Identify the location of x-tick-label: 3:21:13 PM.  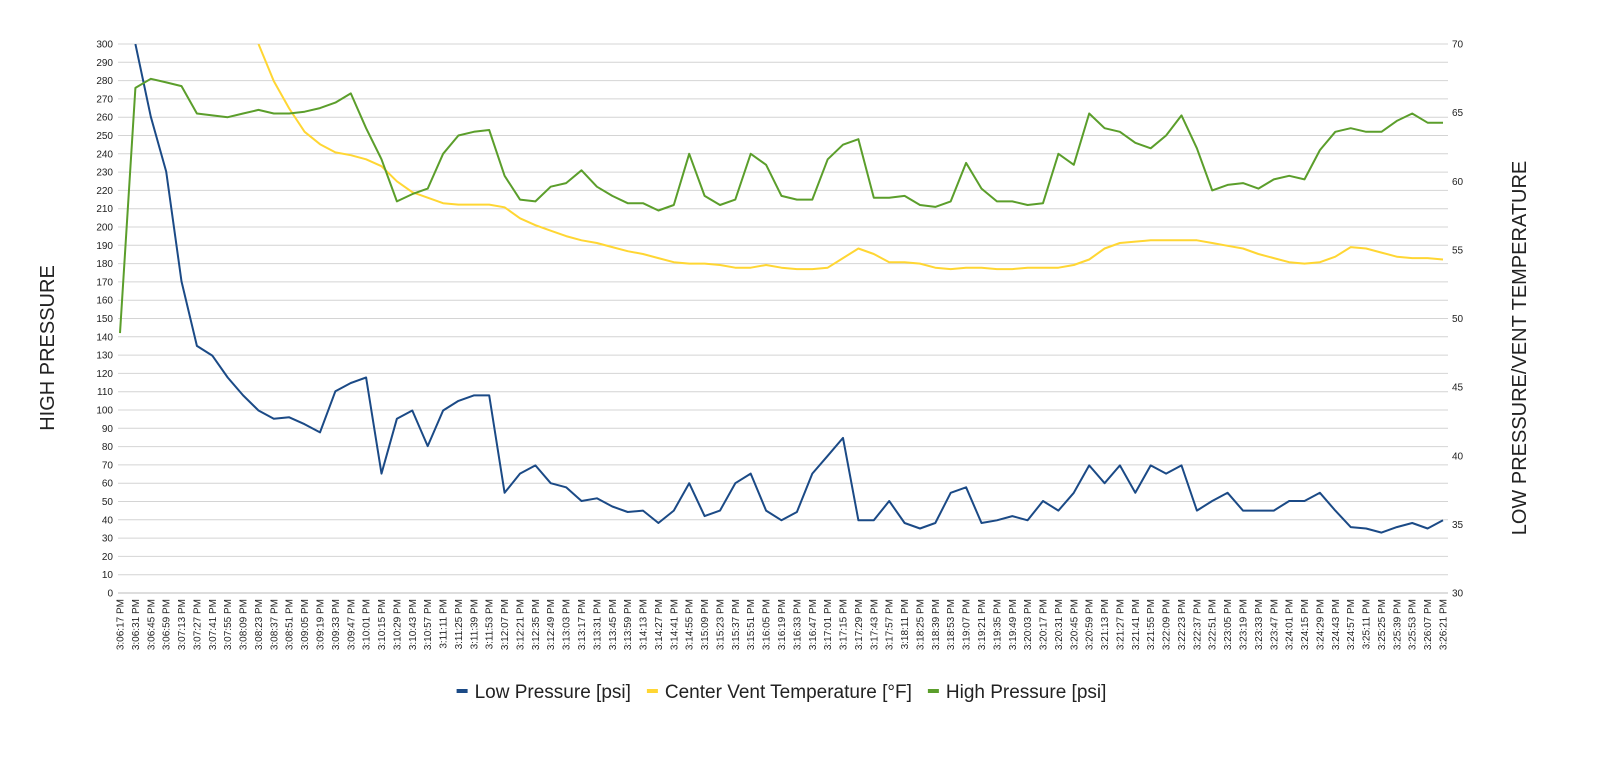
(1105, 624).